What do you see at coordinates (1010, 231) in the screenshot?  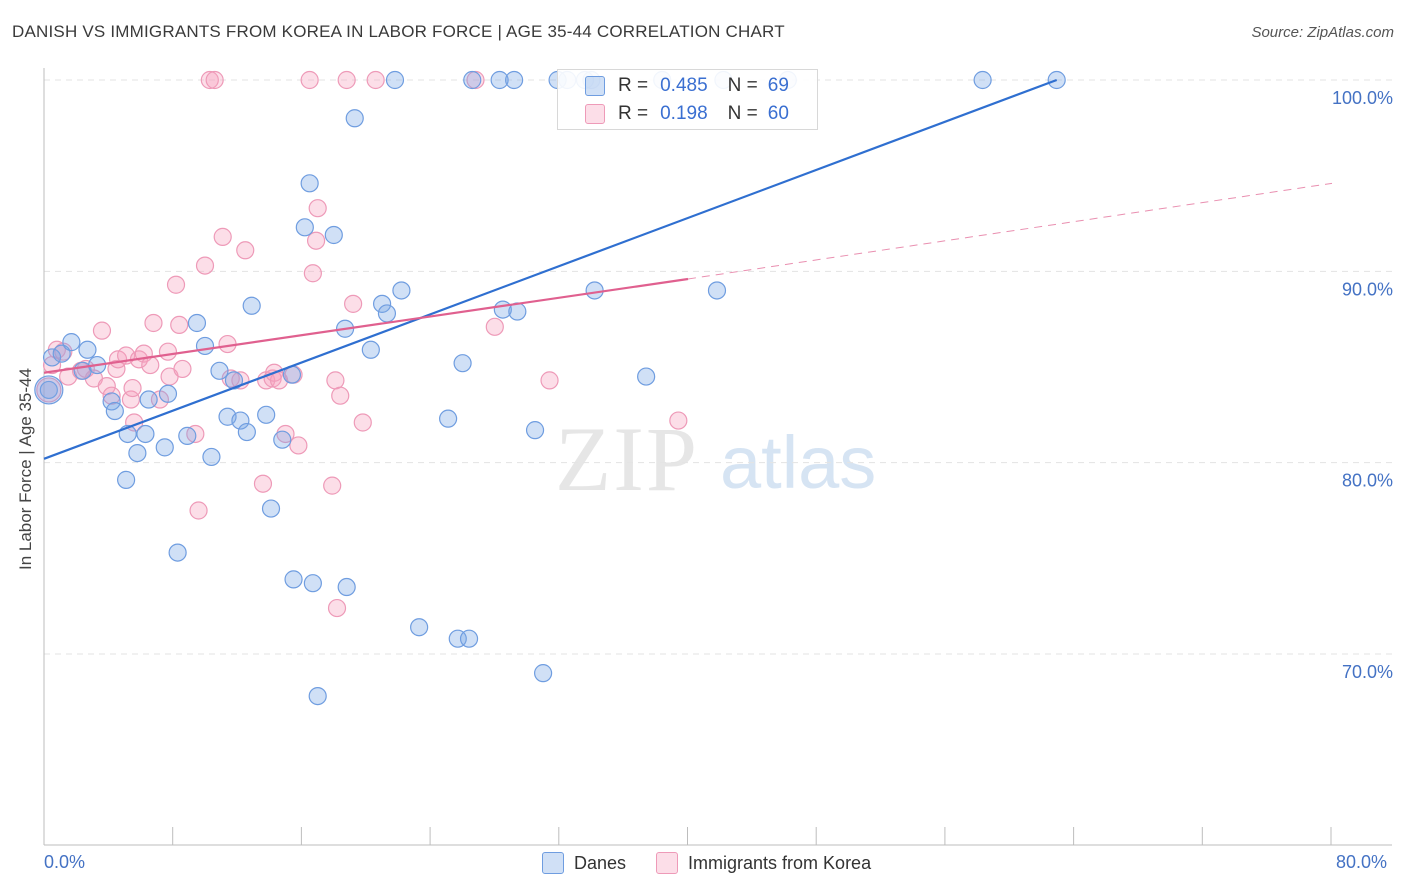 I see `korea-trendline-extension` at bounding box center [1010, 231].